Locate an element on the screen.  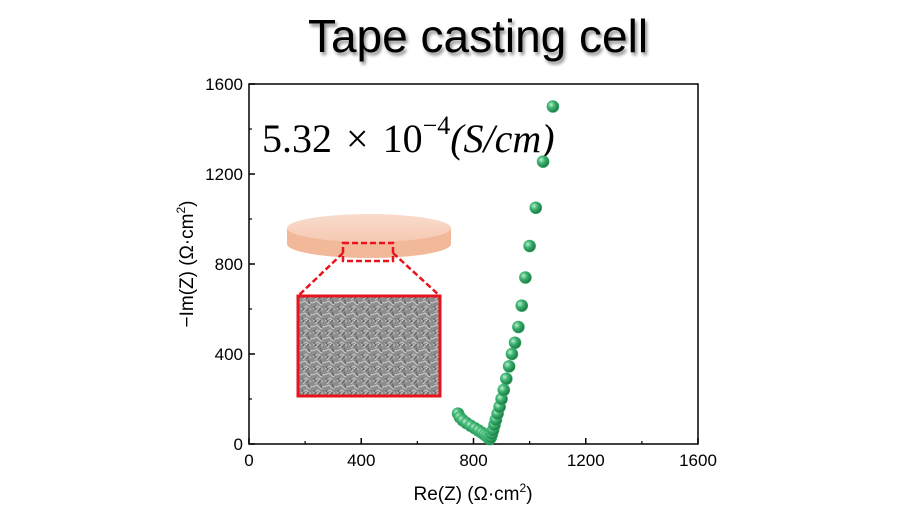
x-axis-label-text: Re(Z) (Ω·cm is located at coordinates (466, 494).